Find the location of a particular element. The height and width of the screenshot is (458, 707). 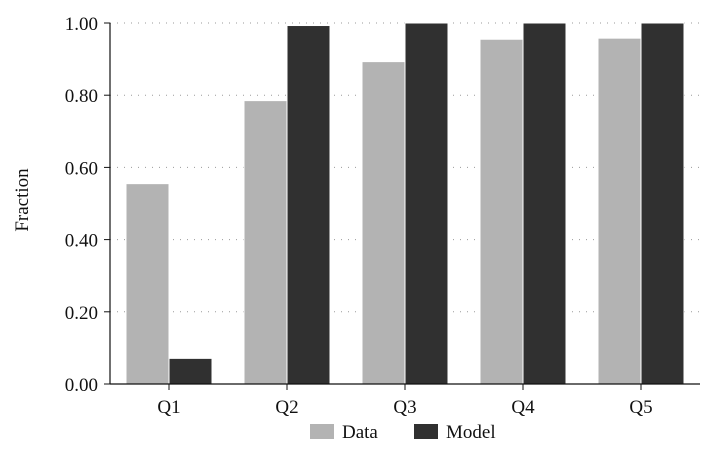

legend-swatch-data is located at coordinates (322, 431).